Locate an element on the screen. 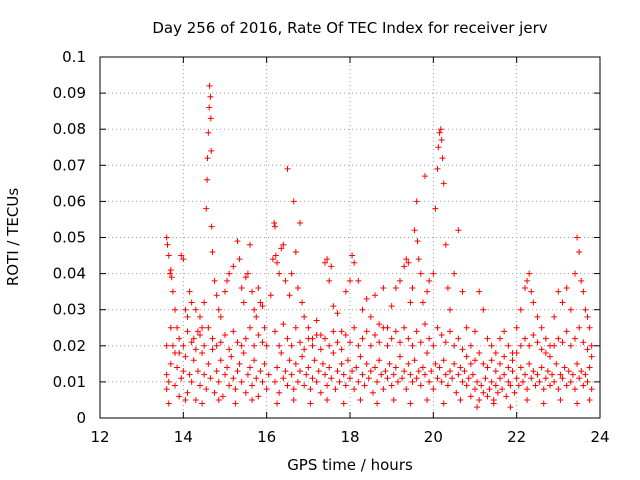 The image size is (640, 480). y-tick-label: 0.03 is located at coordinates (69, 310).